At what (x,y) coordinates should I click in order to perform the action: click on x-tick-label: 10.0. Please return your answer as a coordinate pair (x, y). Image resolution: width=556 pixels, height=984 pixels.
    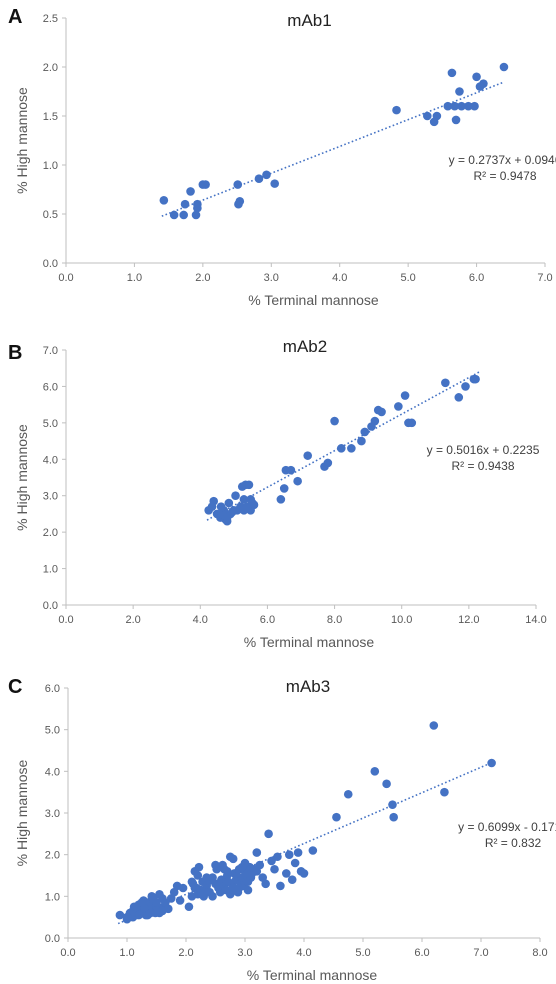
    Looking at the image, I should click on (401, 620).